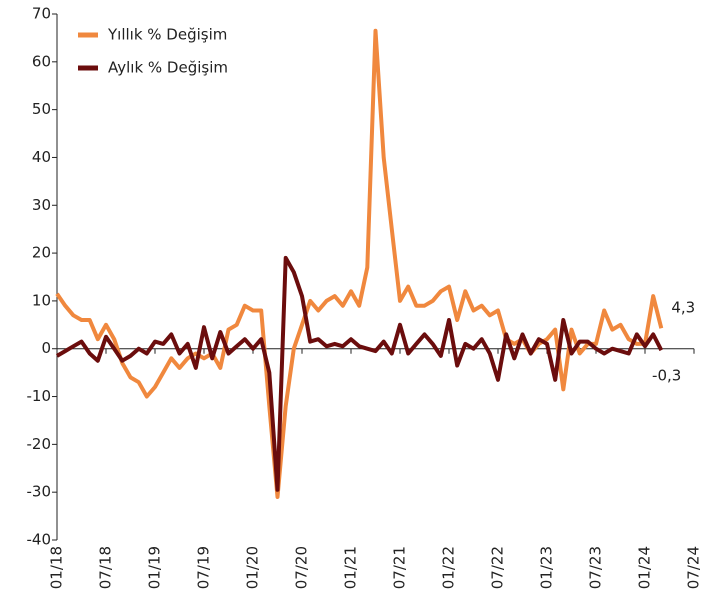 This screenshot has height=615, width=704. Describe the element at coordinates (645, 567) in the screenshot. I see `x-tick-label: 01/24` at that location.